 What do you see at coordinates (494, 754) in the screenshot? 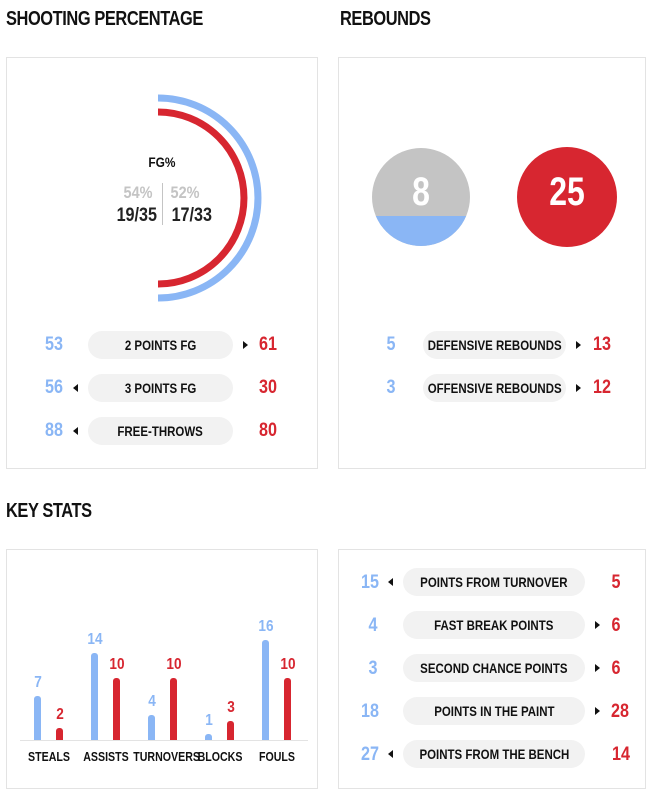
I see `points-from-bench-label: POINTS FROM THE BENCH` at bounding box center [494, 754].